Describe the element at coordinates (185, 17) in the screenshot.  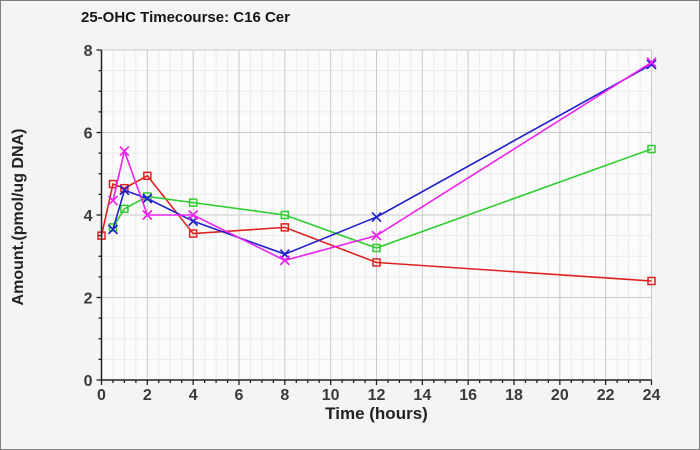
I see `chart-title: 25-OHC Timecourse: C16 Cer` at that location.